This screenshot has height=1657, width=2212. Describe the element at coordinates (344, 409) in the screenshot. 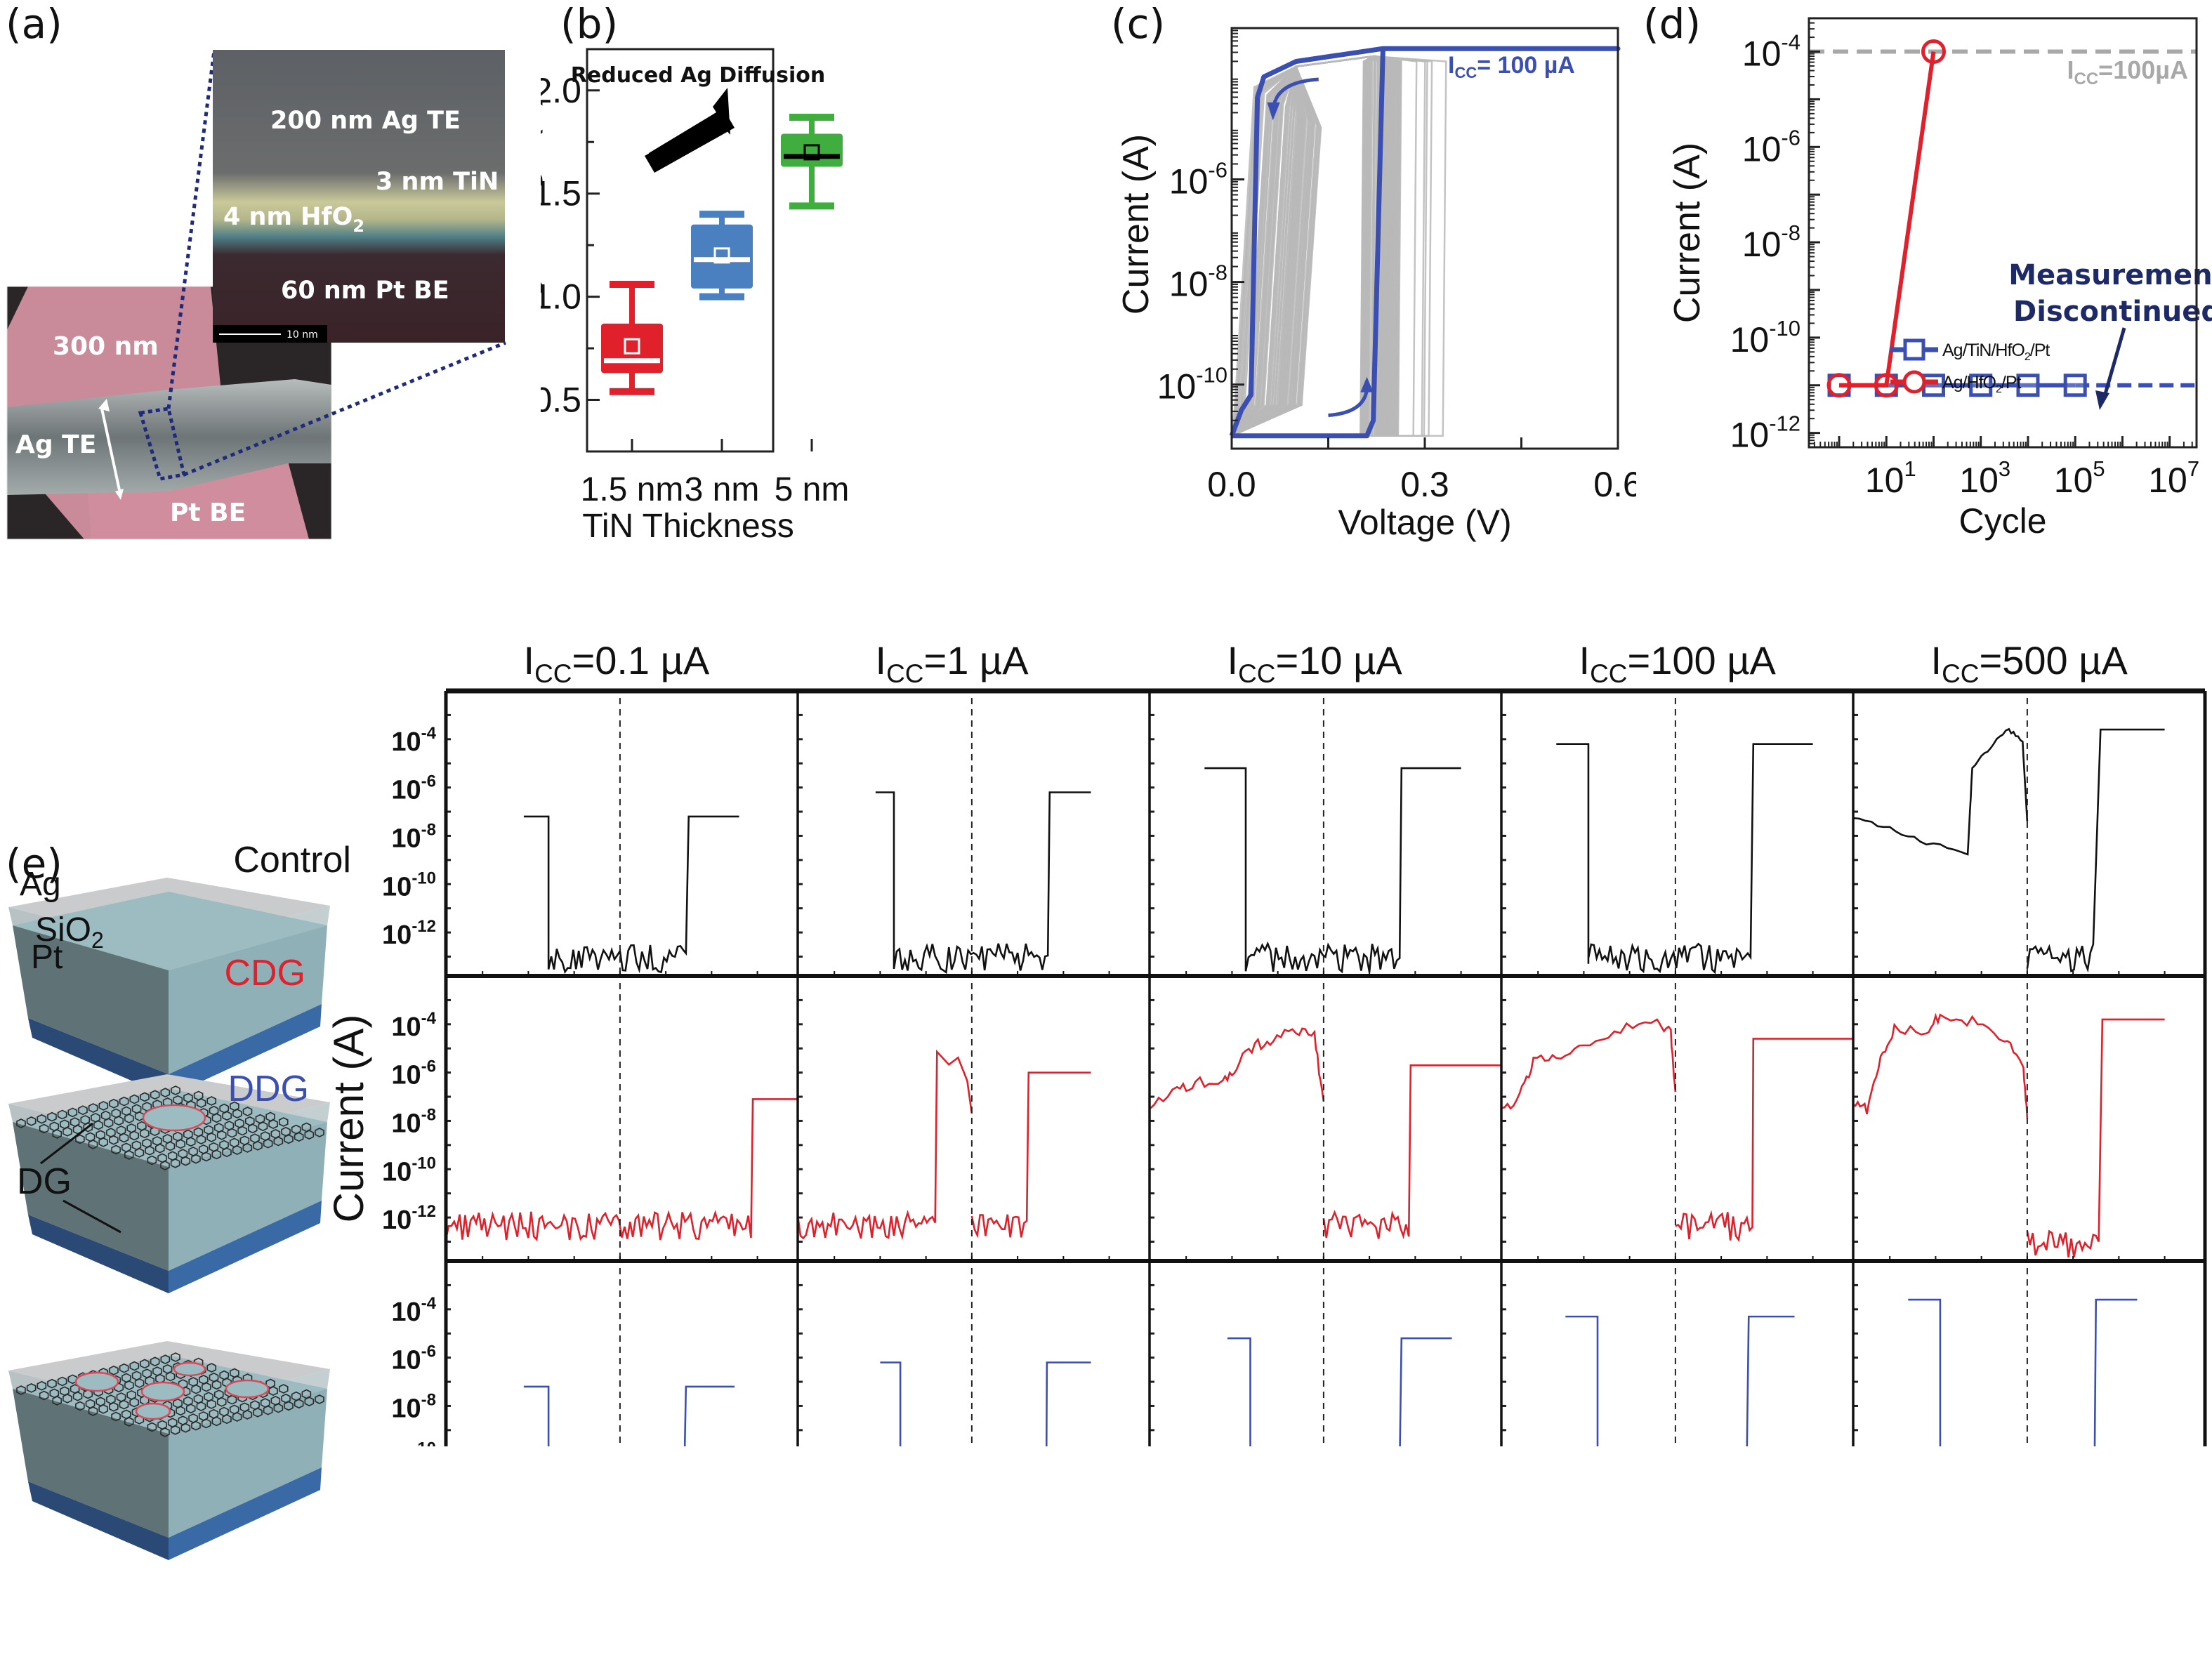

I see `zoom-line-bottom` at that location.